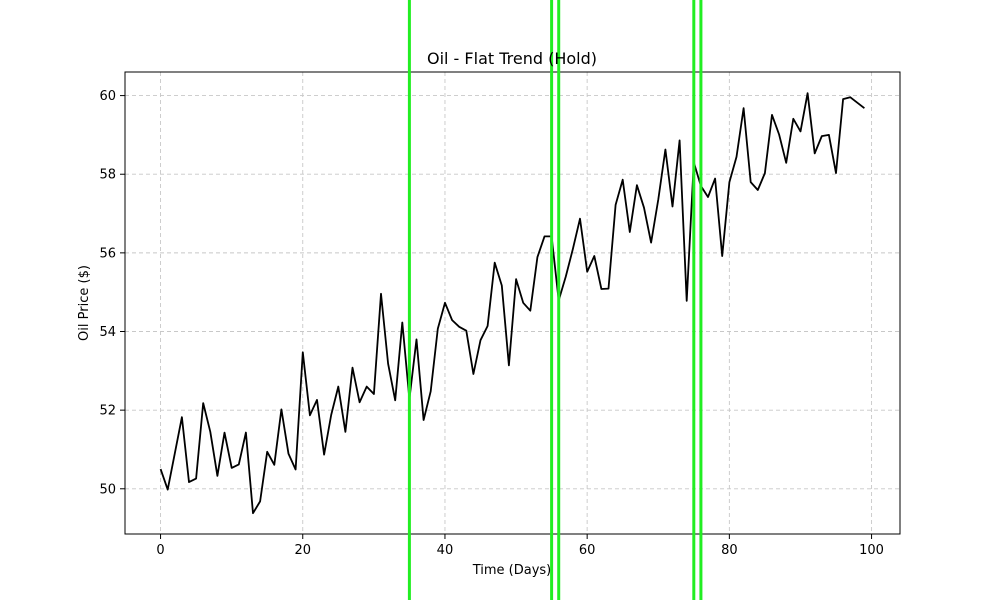 This screenshot has height=600, width=1000. What do you see at coordinates (107, 96) in the screenshot?
I see `y-tick-label: 60` at bounding box center [107, 96].